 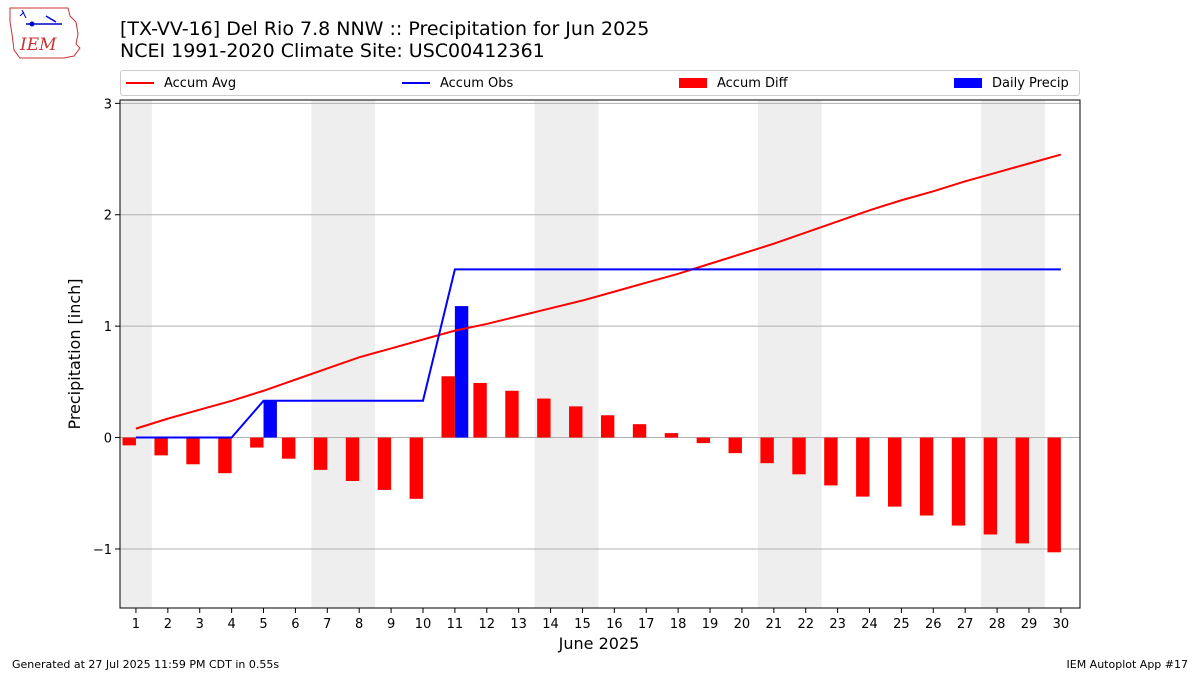 What do you see at coordinates (359, 624) in the screenshot?
I see `x-tick-label: 8` at bounding box center [359, 624].